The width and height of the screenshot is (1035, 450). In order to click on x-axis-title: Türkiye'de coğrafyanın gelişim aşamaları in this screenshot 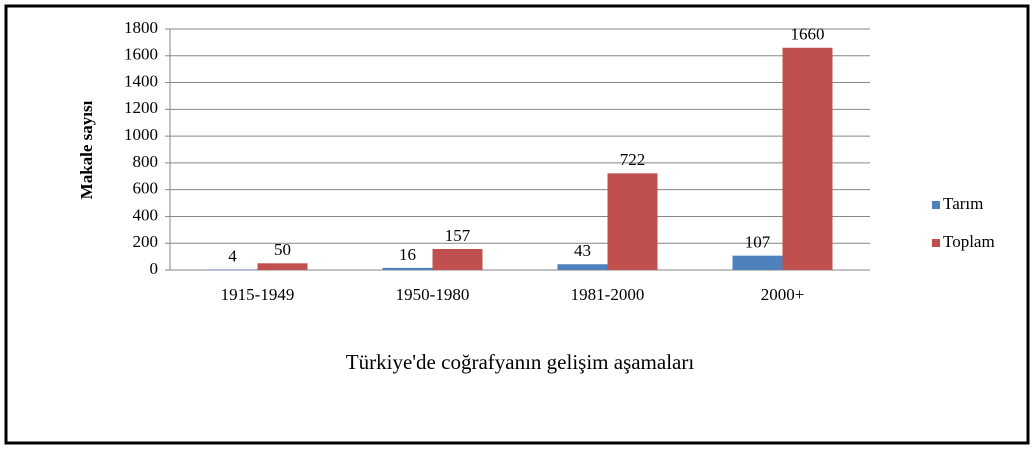, I will do `click(520, 362)`.